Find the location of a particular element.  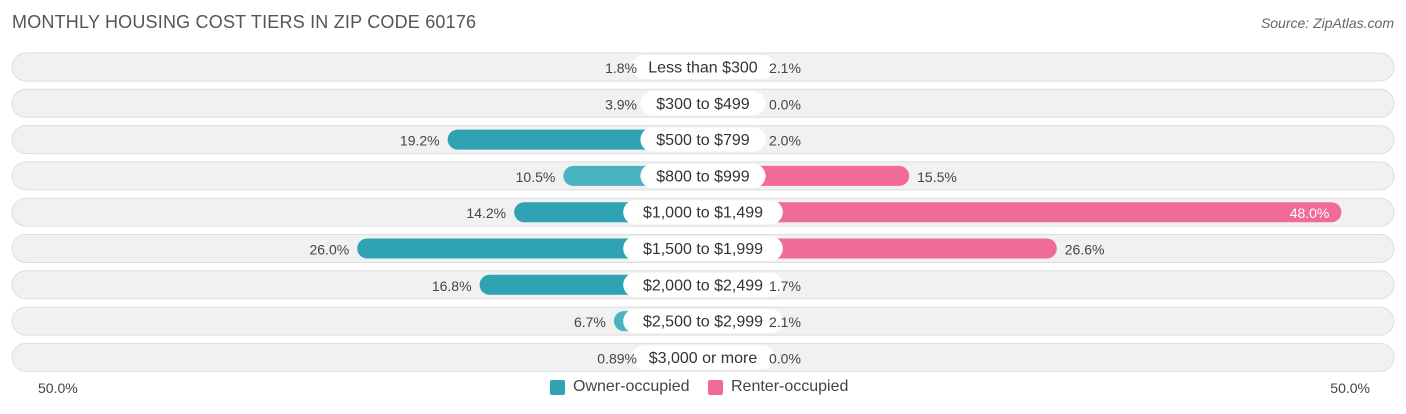

category-label: $1,500 to $1,999 is located at coordinates (703, 249).